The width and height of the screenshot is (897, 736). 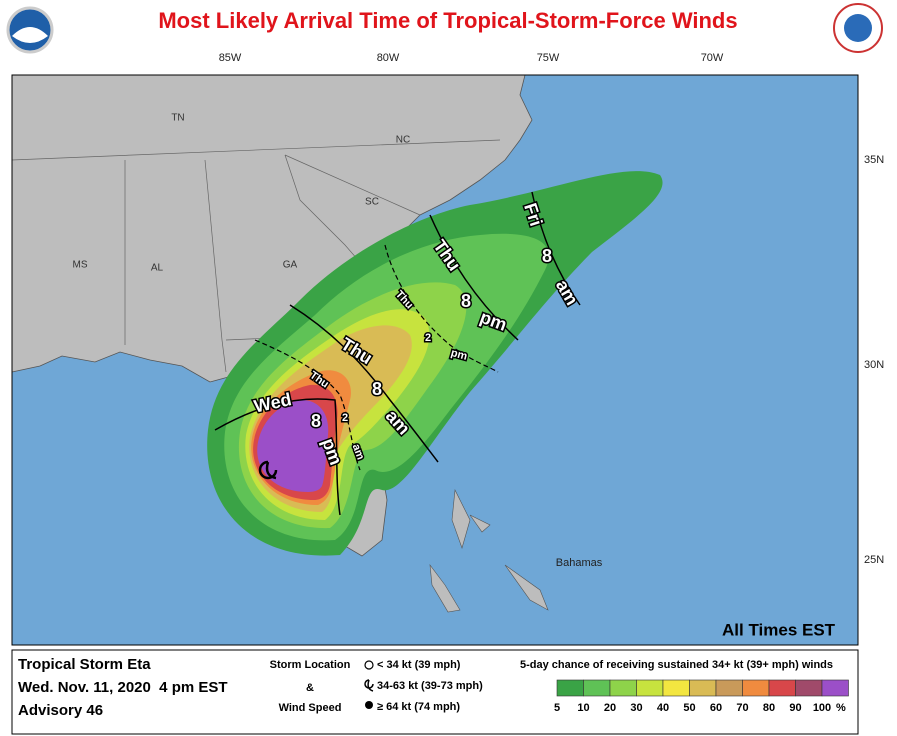 I want to click on scale-label: 50, so click(x=689, y=708).